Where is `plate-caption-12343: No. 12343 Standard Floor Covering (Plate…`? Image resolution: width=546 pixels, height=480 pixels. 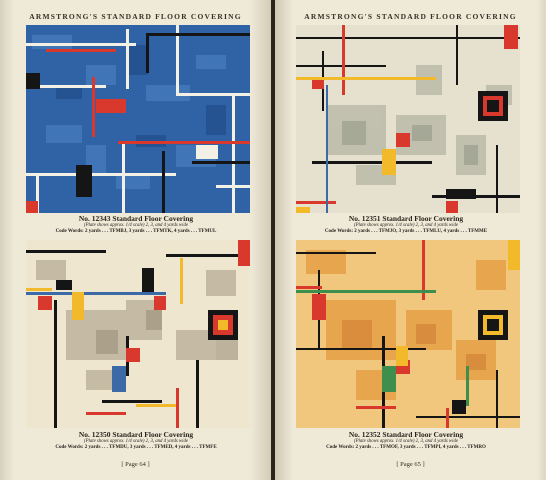
plate-caption-12343: No. 12343 Standard Floor Covering (Plate… is located at coordinates (136, 224).